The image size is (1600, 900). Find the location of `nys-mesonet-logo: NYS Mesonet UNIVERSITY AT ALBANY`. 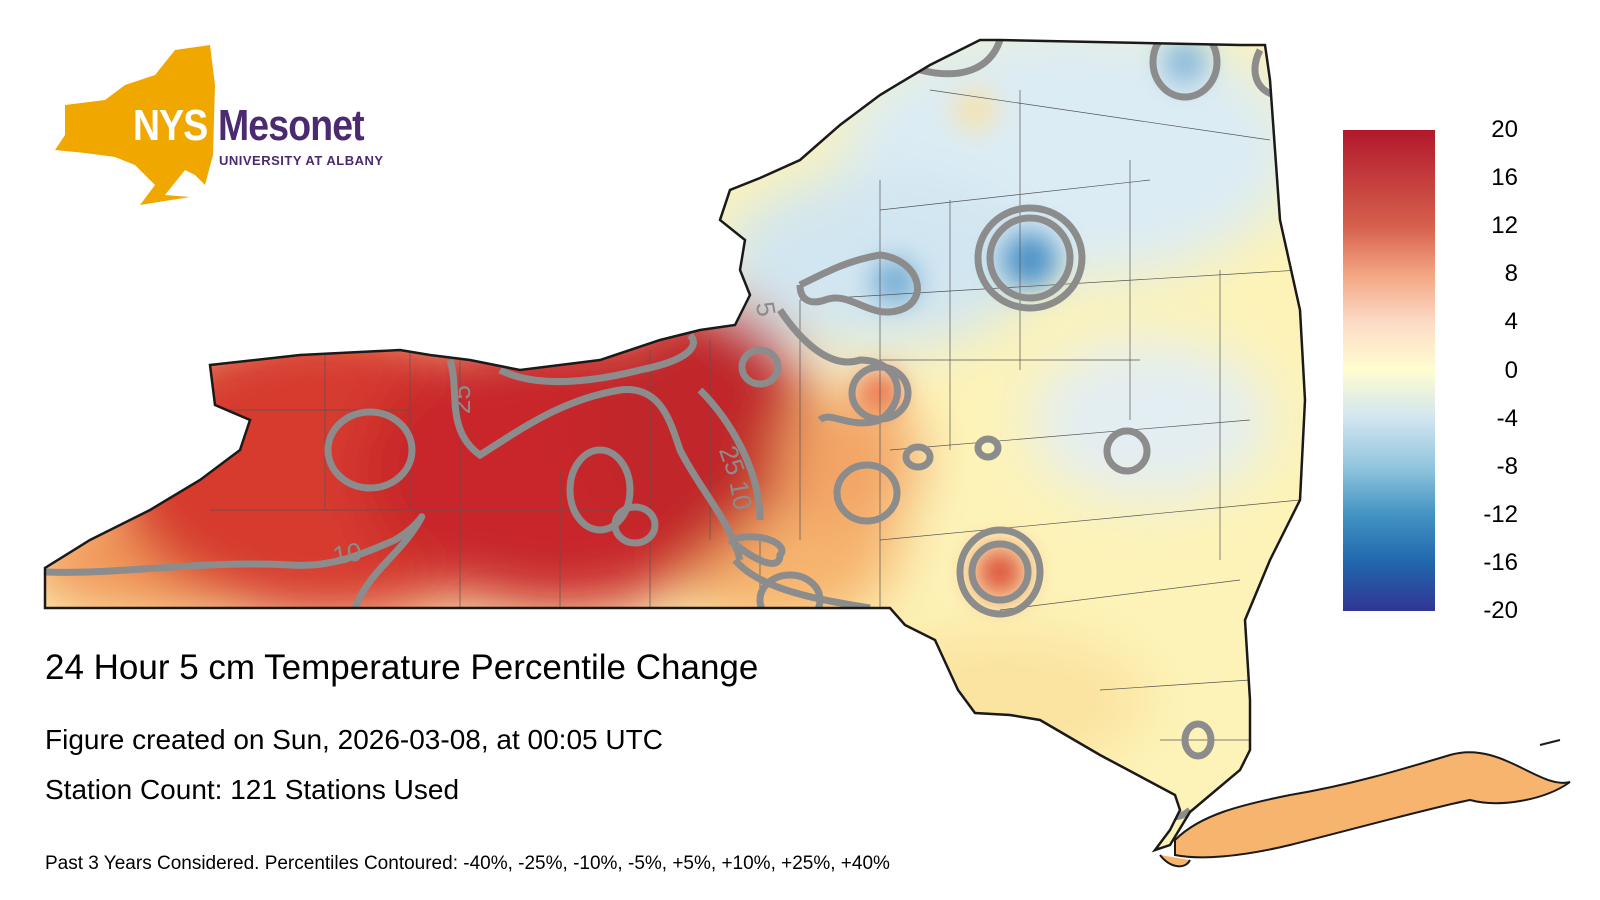

nys-mesonet-logo: NYS Mesonet UNIVERSITY AT ALBANY is located at coordinates (220, 127).